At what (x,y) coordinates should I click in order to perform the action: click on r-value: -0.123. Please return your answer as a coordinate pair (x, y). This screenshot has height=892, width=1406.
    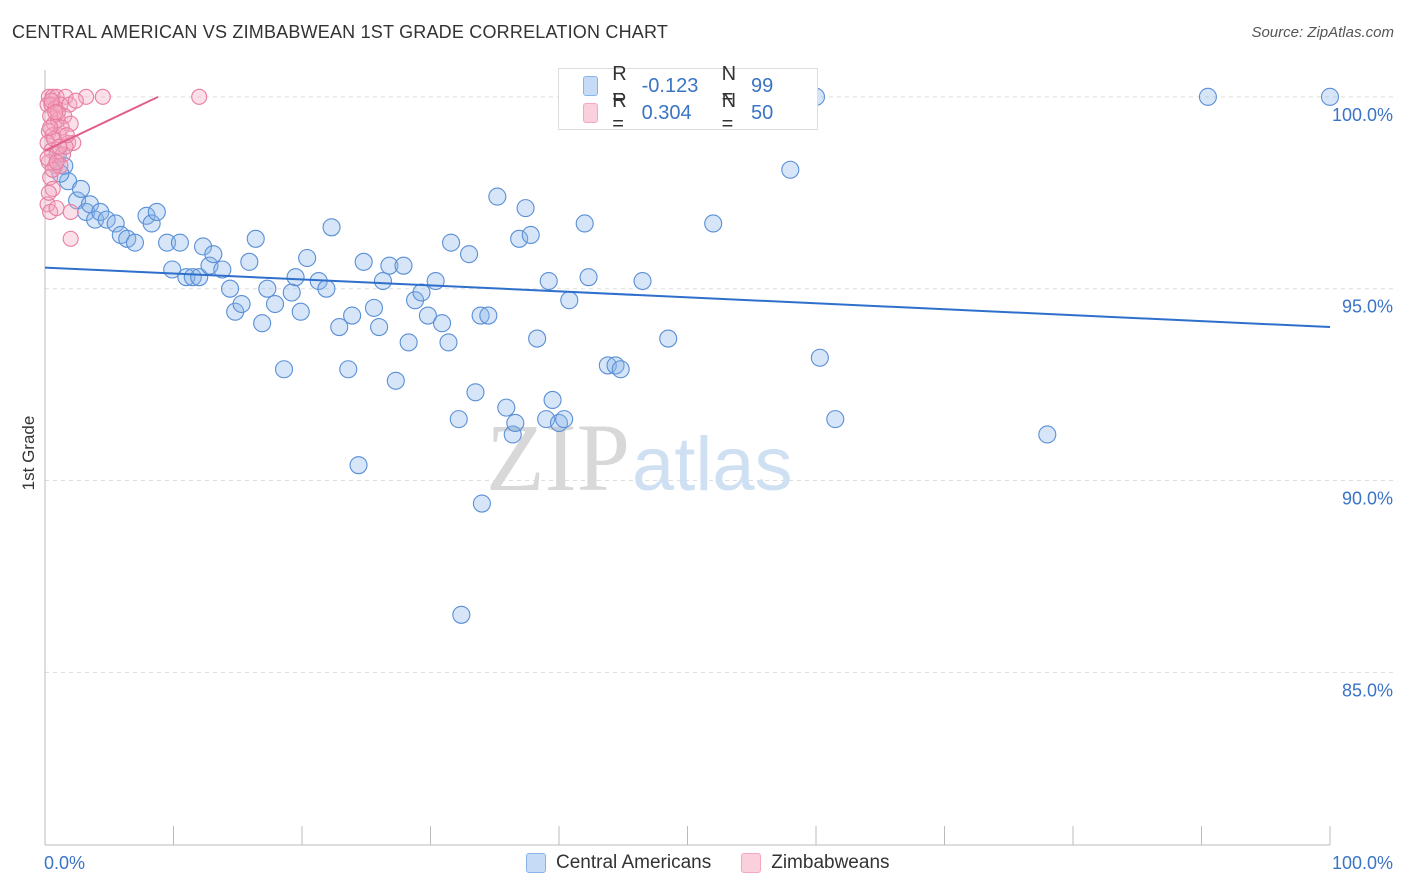
    Looking at the image, I should click on (670, 85).